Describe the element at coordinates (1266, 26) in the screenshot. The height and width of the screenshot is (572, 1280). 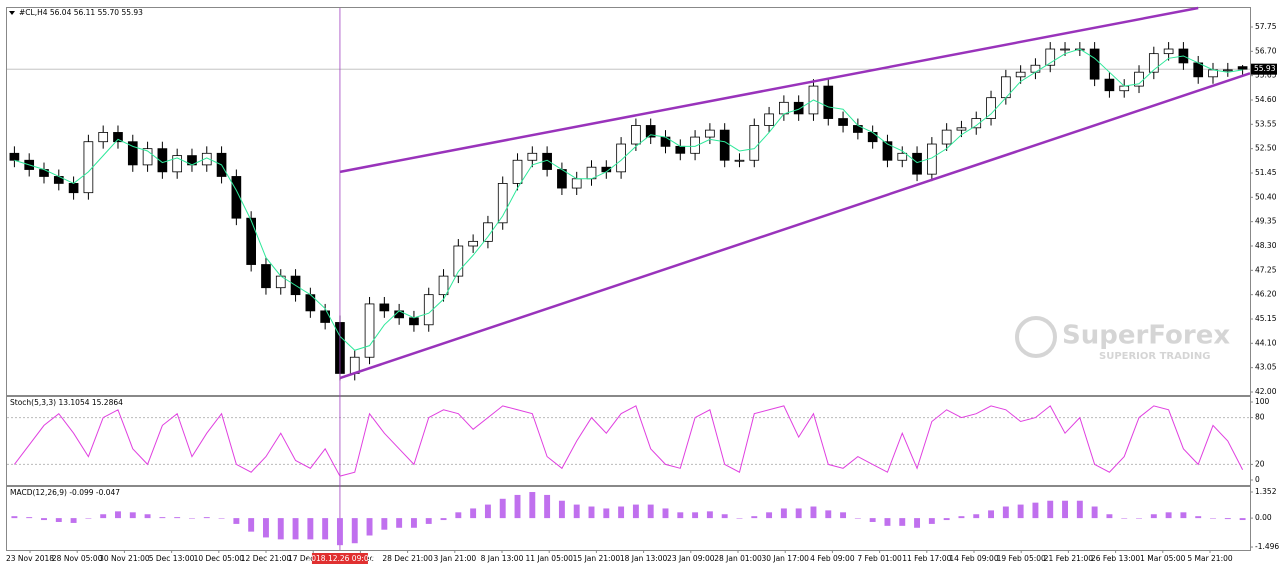
I see `y-tick-label: 57.75` at that location.